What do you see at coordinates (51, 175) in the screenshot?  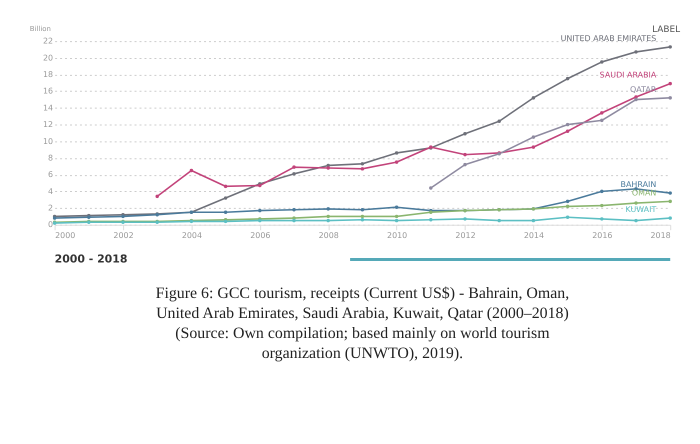 I see `y-tick-label: 6` at bounding box center [51, 175].